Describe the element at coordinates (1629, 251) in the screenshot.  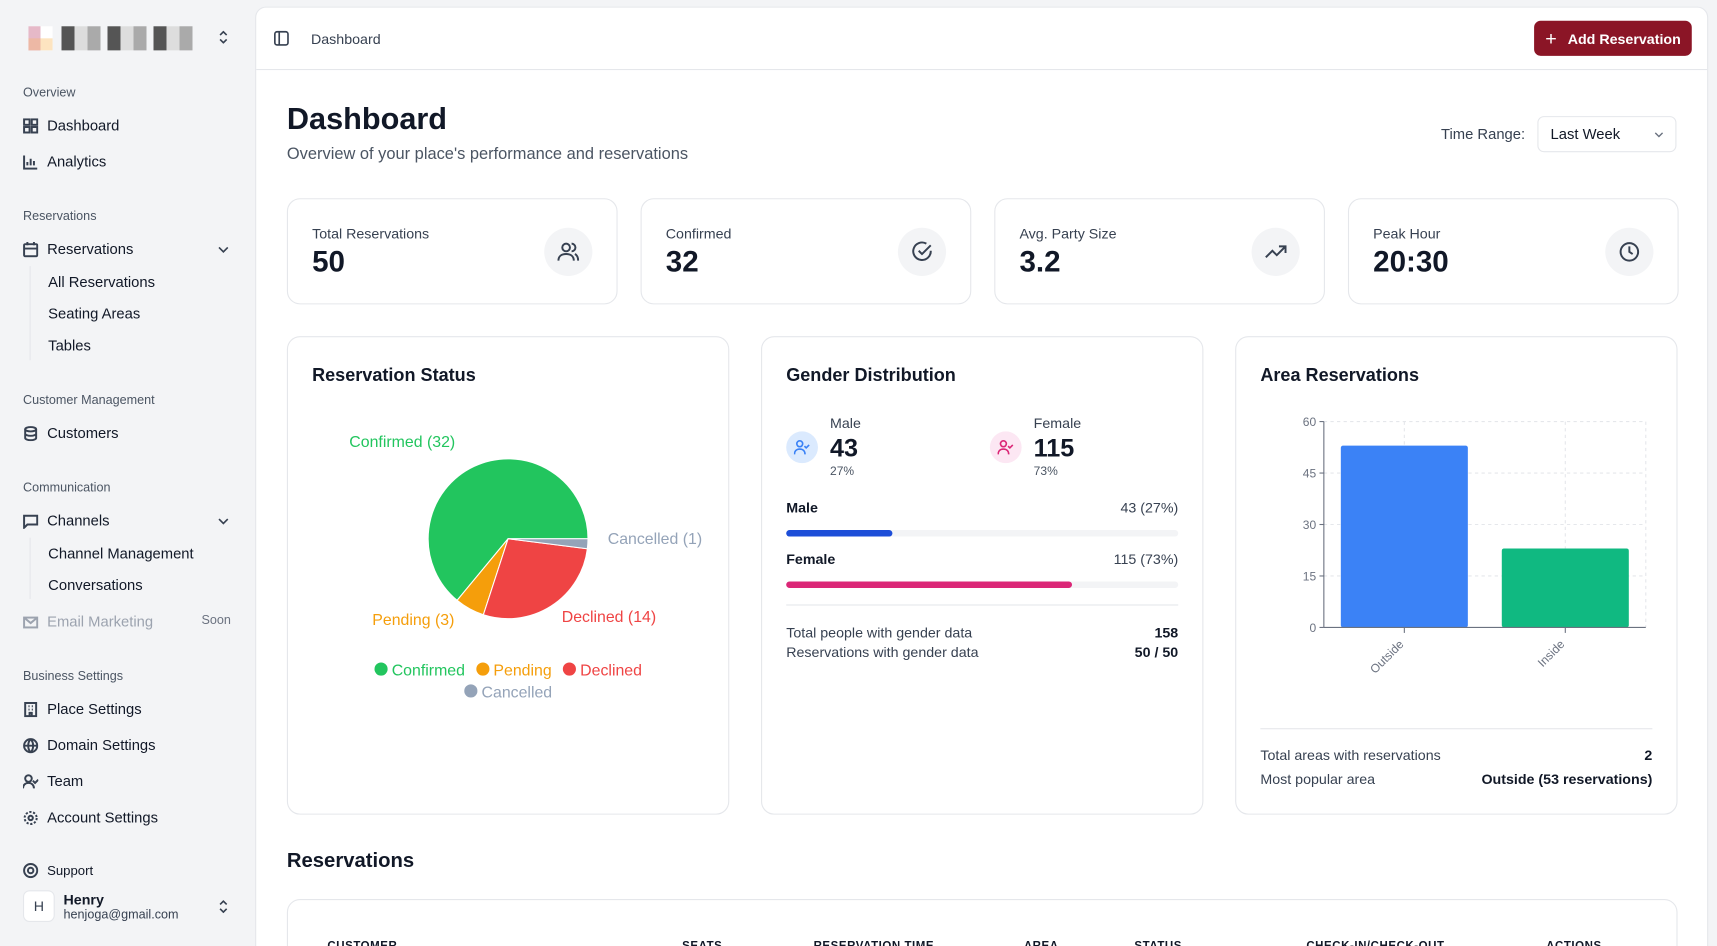
I see `clock-icon` at that location.